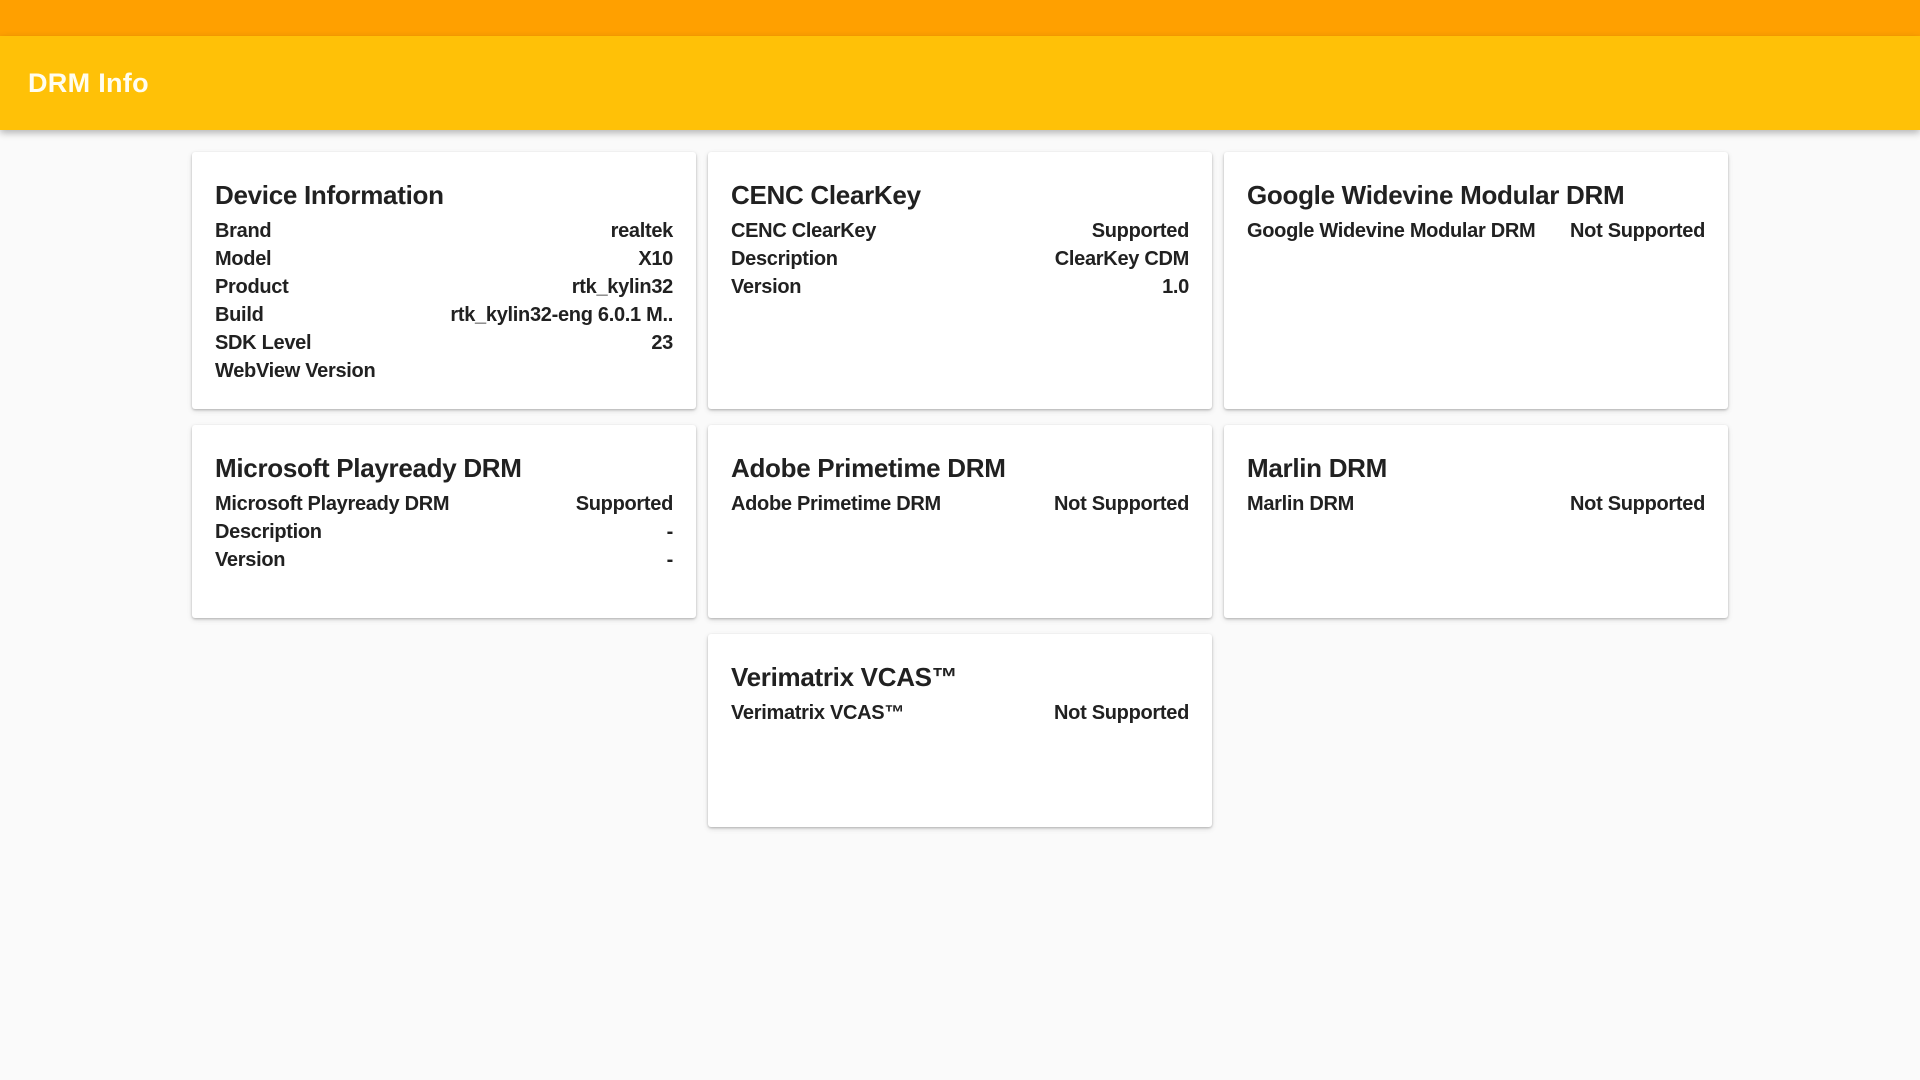 This screenshot has height=1080, width=1920. I want to click on info-row-value: realtek, so click(642, 231).